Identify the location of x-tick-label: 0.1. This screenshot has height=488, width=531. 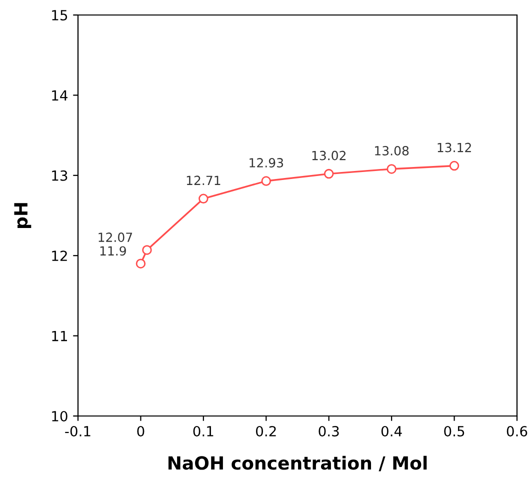
(203, 431).